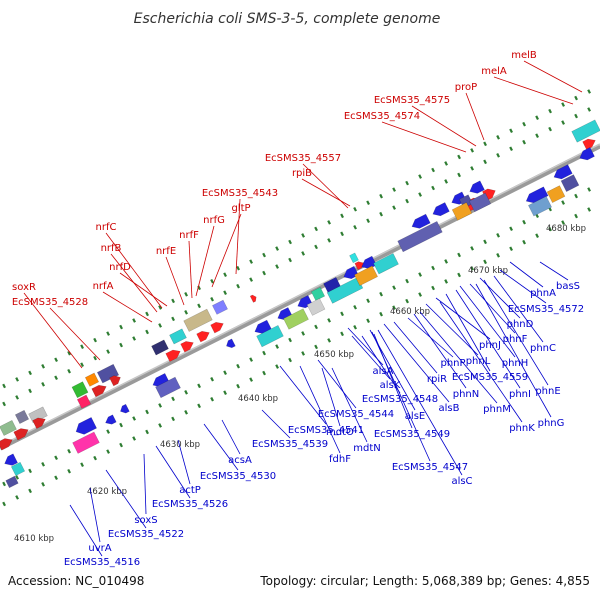  Describe the element at coordinates (412, 100) in the screenshot. I see `gene-label: EcSMS35_4575` at that location.